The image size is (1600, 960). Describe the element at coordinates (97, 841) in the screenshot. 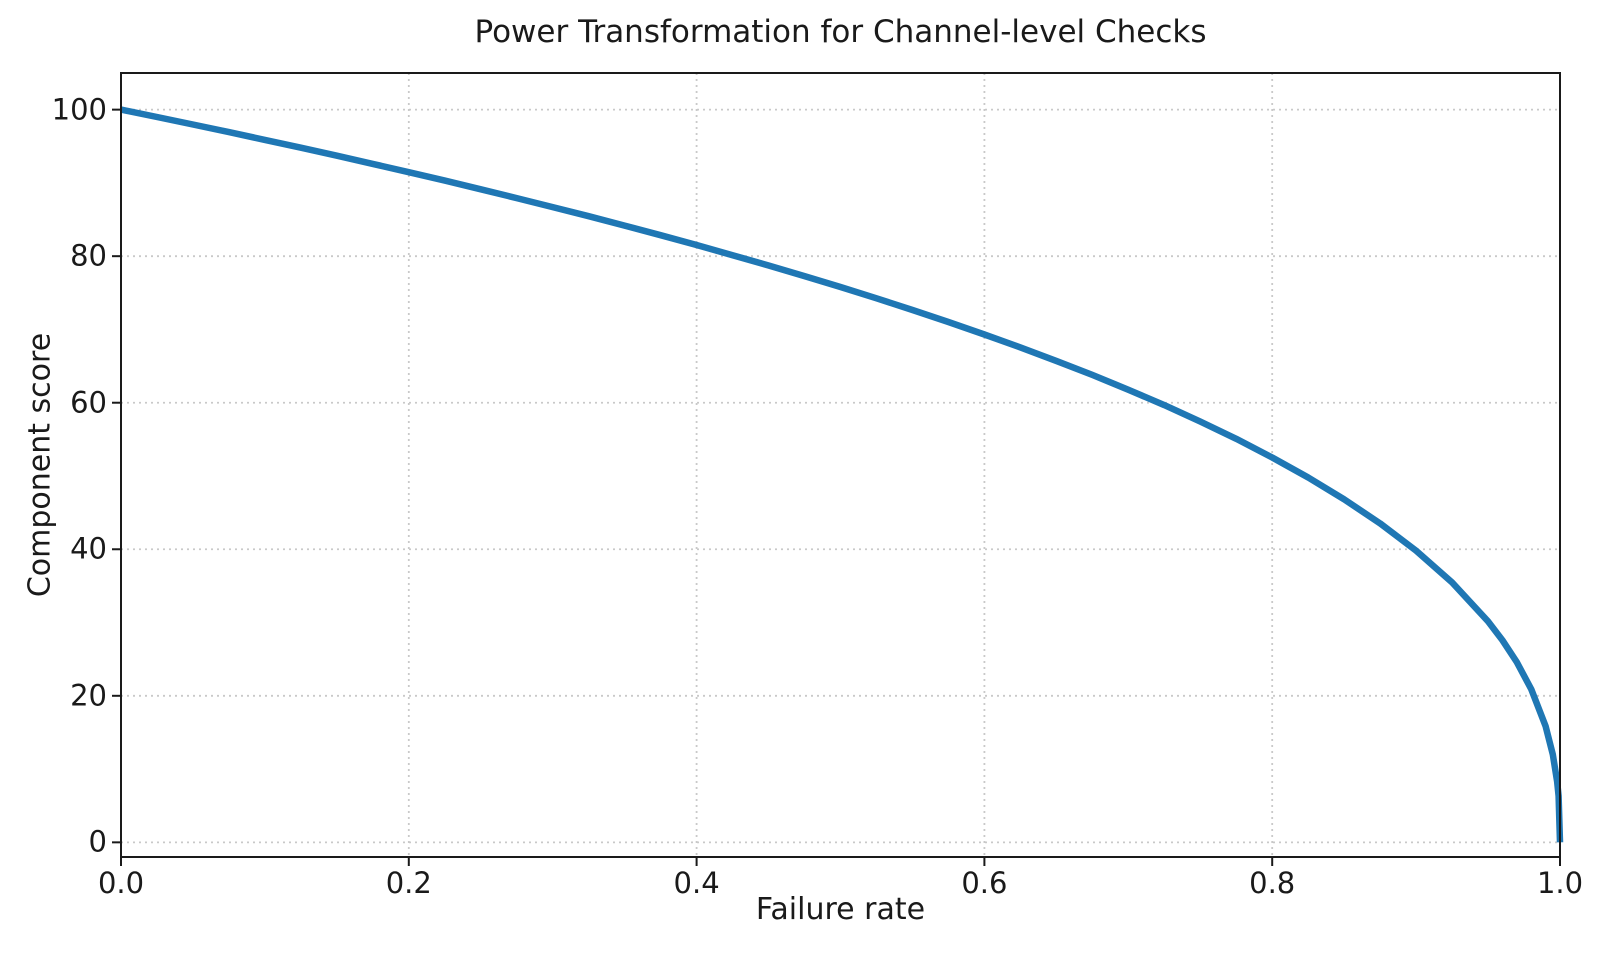

I see `y-tick-label: 0` at that location.